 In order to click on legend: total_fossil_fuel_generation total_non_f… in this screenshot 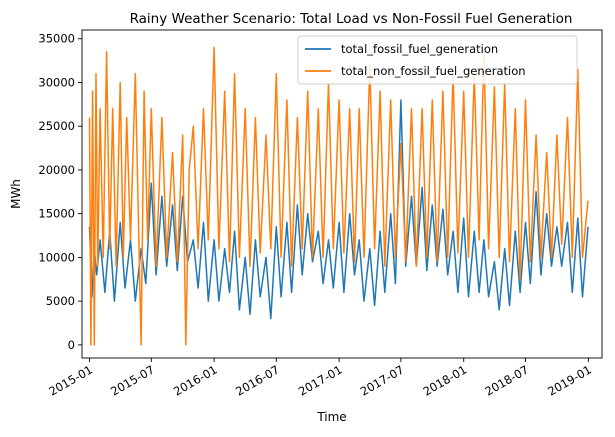, I will do `click(437, 60)`.